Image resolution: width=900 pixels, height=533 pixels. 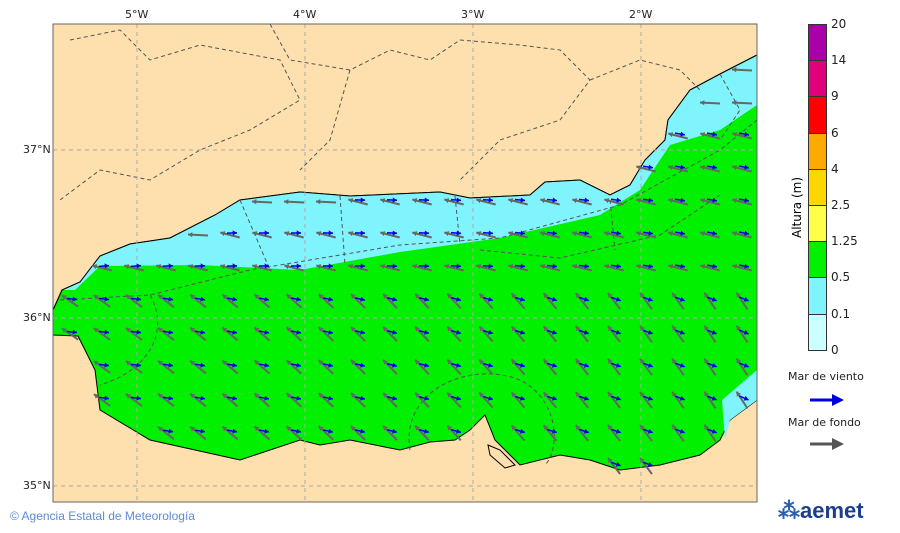 What do you see at coordinates (844, 241) in the screenshot?
I see `colorbar-tick: 1.25` at bounding box center [844, 241].